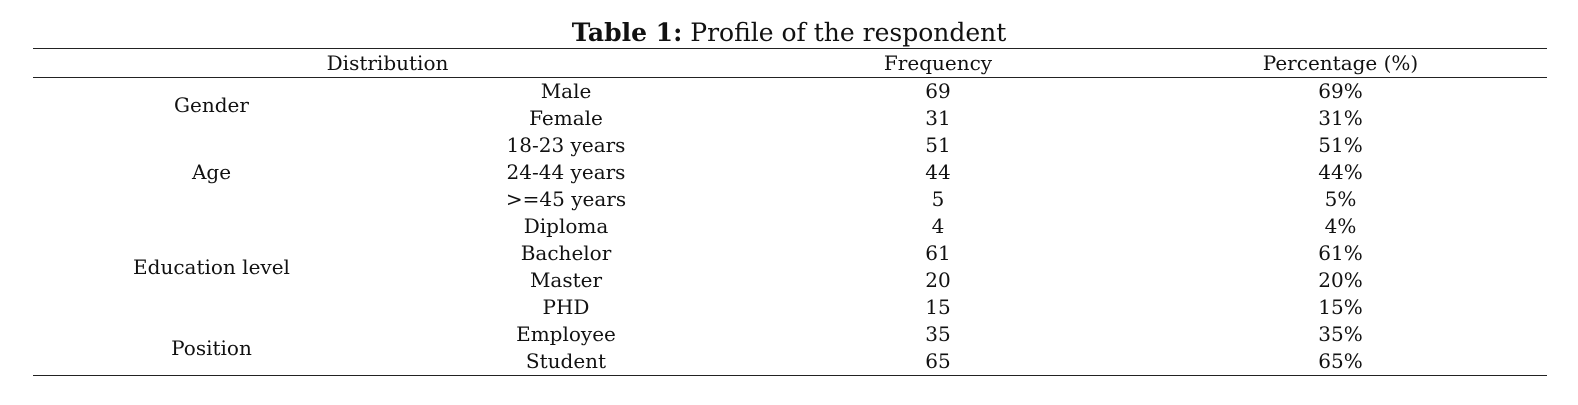  What do you see at coordinates (211, 172) in the screenshot?
I see `group-label: Age` at bounding box center [211, 172].